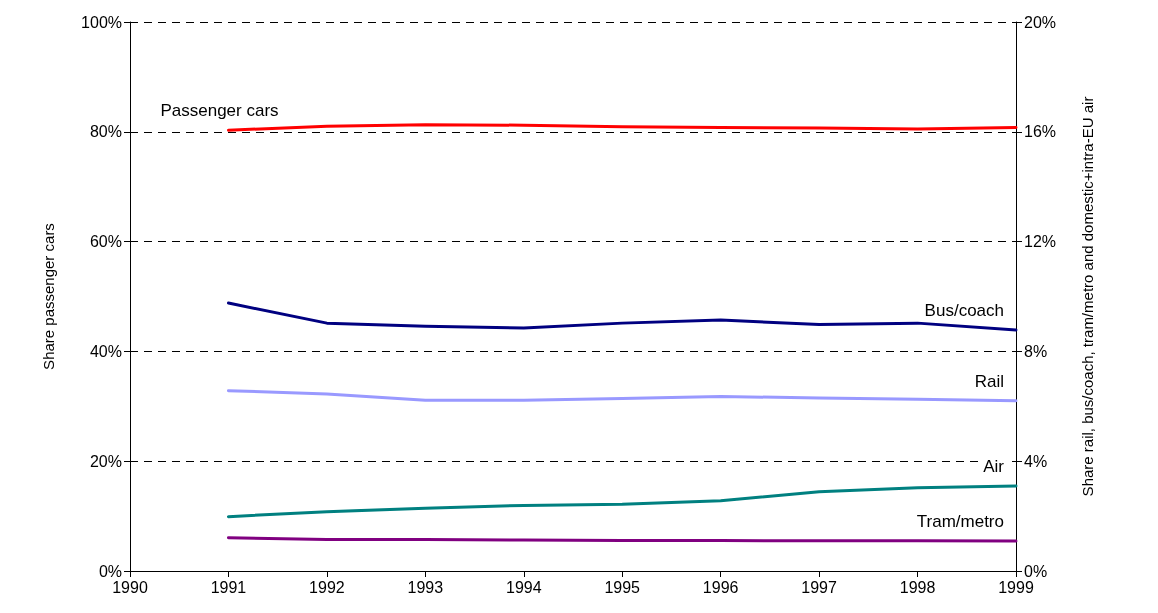 The image size is (1158, 613). I want to click on y2-tick-label: 0%, so click(1036, 571).